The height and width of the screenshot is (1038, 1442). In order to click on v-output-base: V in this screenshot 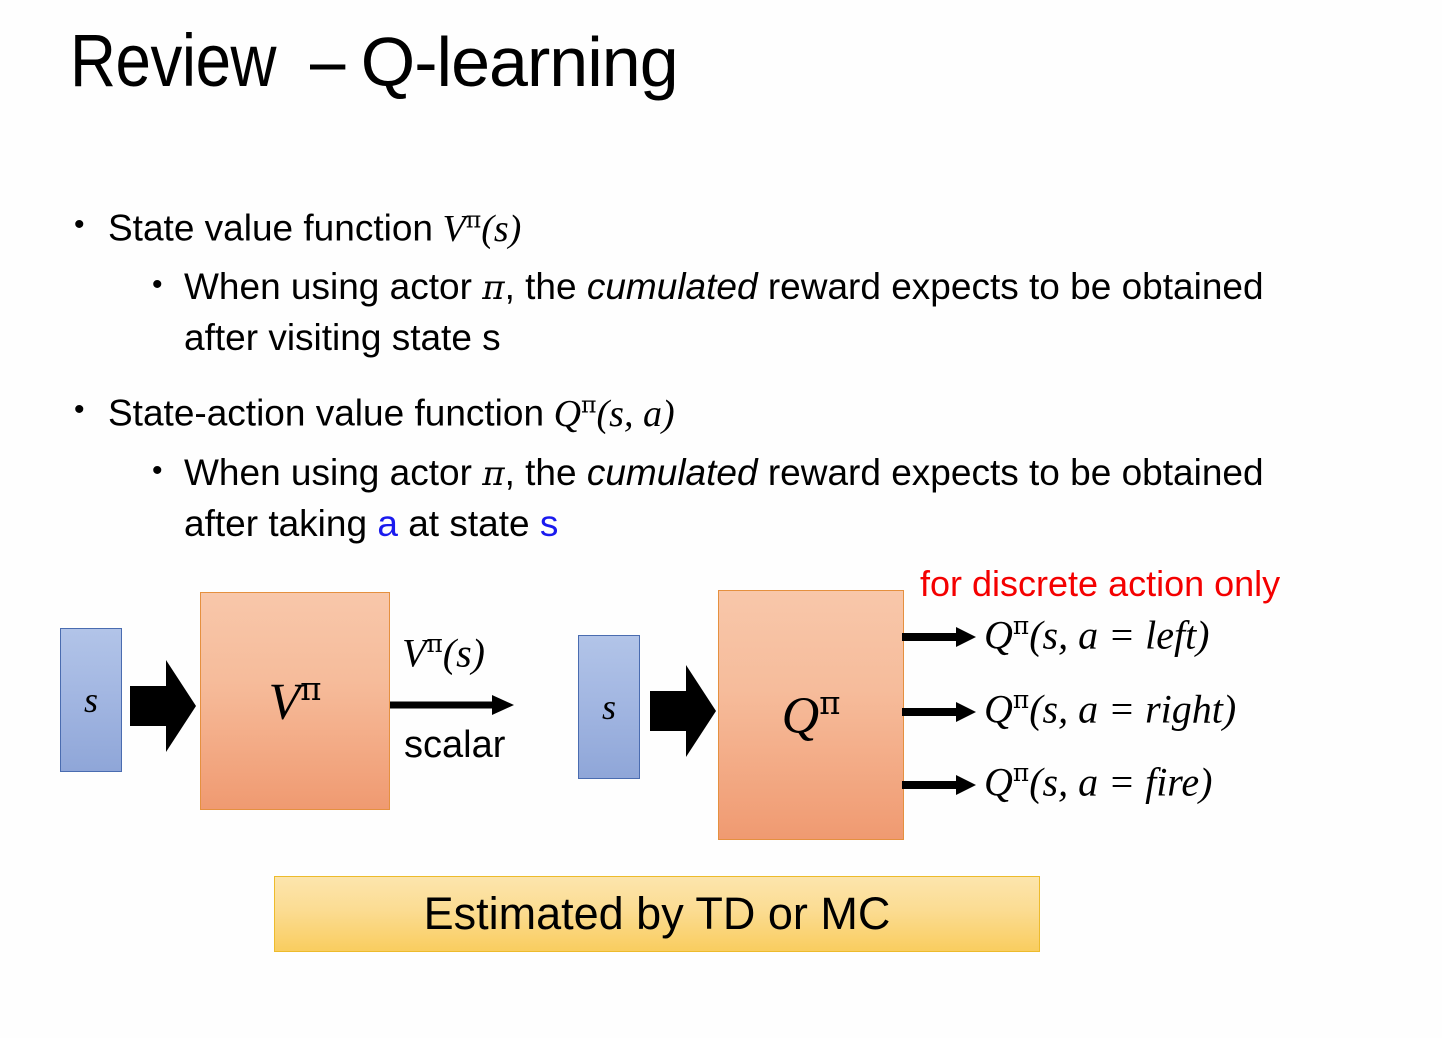, I will do `click(414, 653)`.